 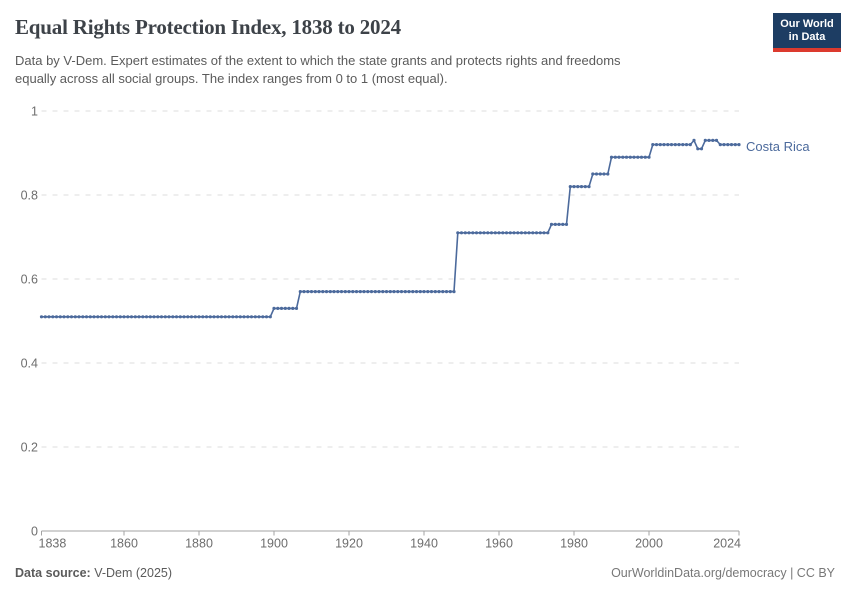 I want to click on data-source-value: V-Dem (2025), so click(x=131, y=573).